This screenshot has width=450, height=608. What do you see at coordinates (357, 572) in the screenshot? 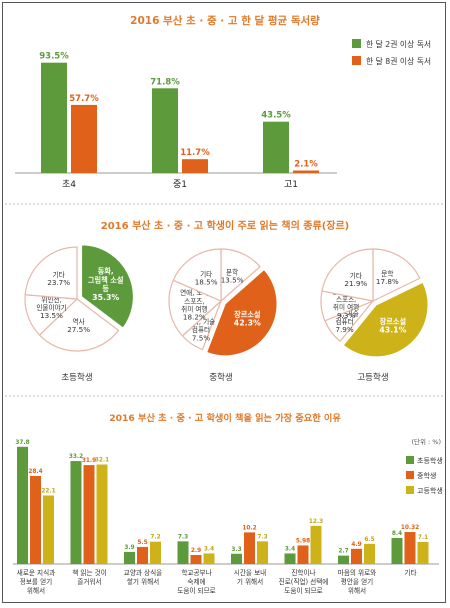
I see `chart3-category-label: 마음의 위로와` at bounding box center [357, 572].